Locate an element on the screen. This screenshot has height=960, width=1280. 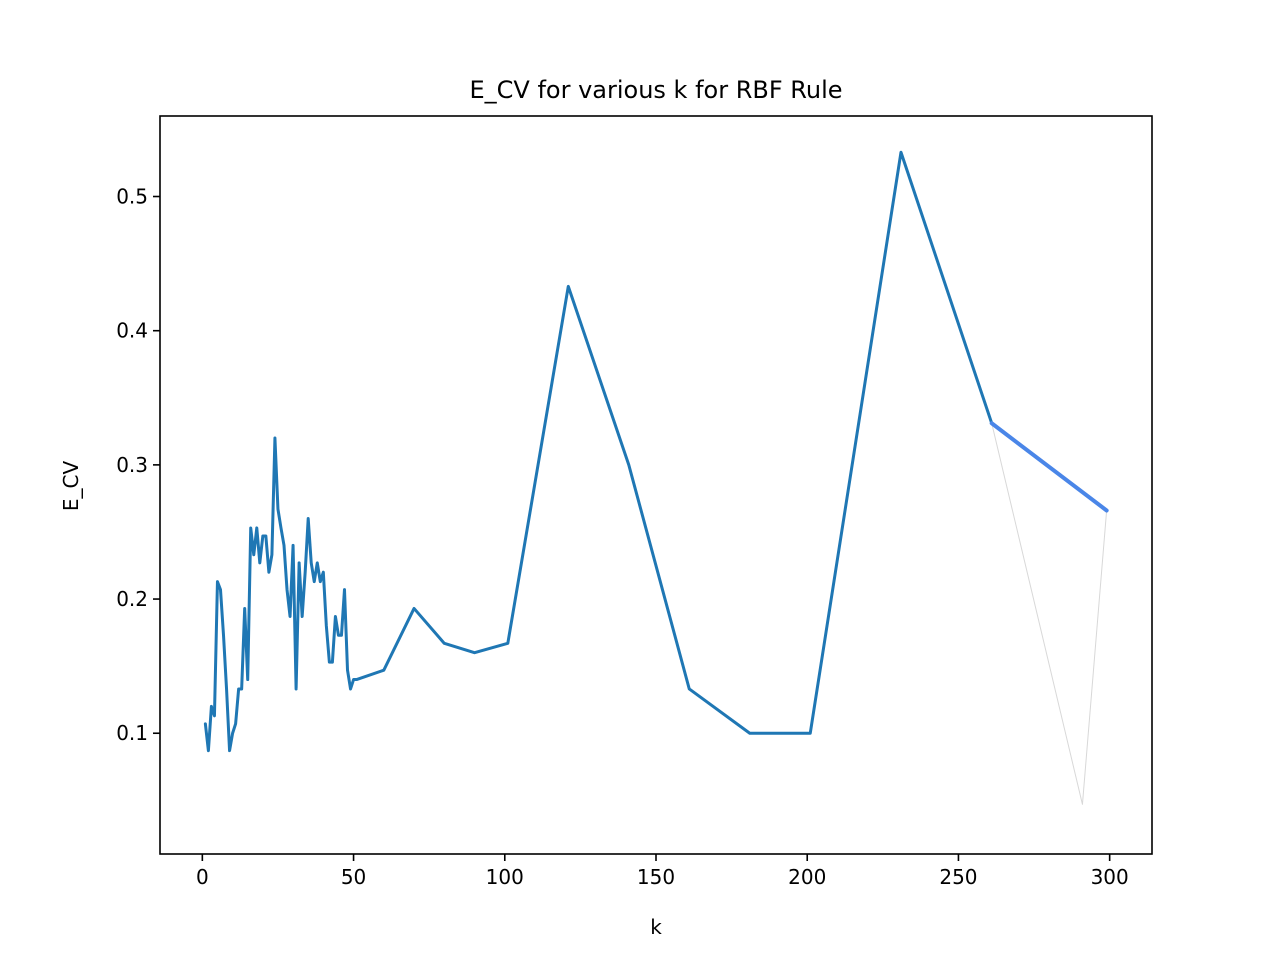
y-tick-label: 0.1 is located at coordinates (132, 733).